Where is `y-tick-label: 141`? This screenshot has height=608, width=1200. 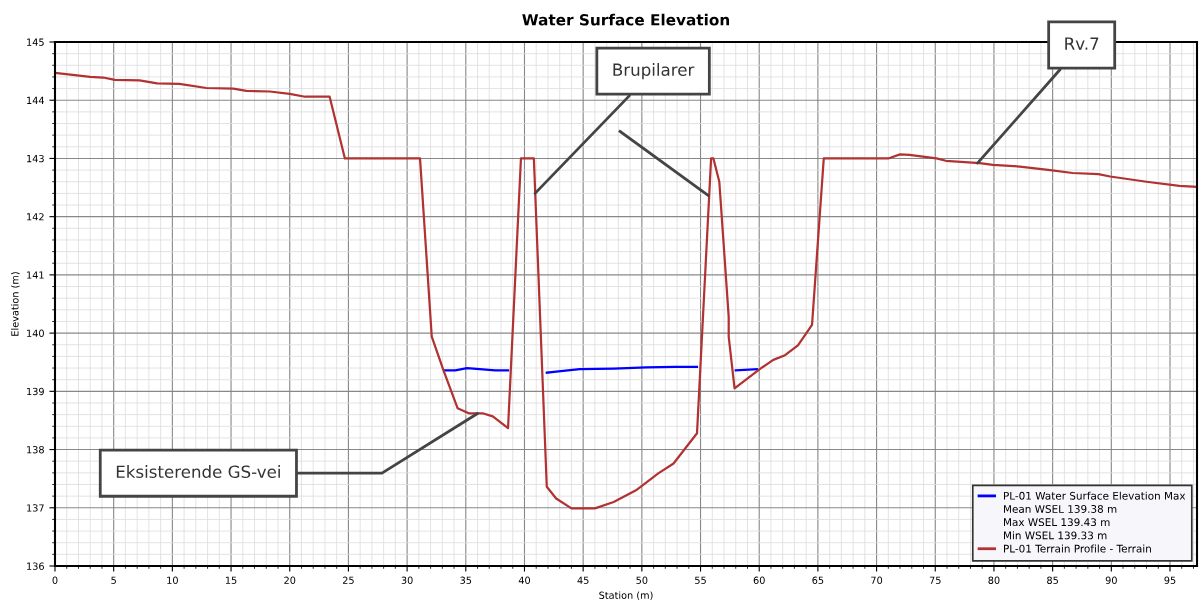 y-tick-label: 141 is located at coordinates (35, 275).